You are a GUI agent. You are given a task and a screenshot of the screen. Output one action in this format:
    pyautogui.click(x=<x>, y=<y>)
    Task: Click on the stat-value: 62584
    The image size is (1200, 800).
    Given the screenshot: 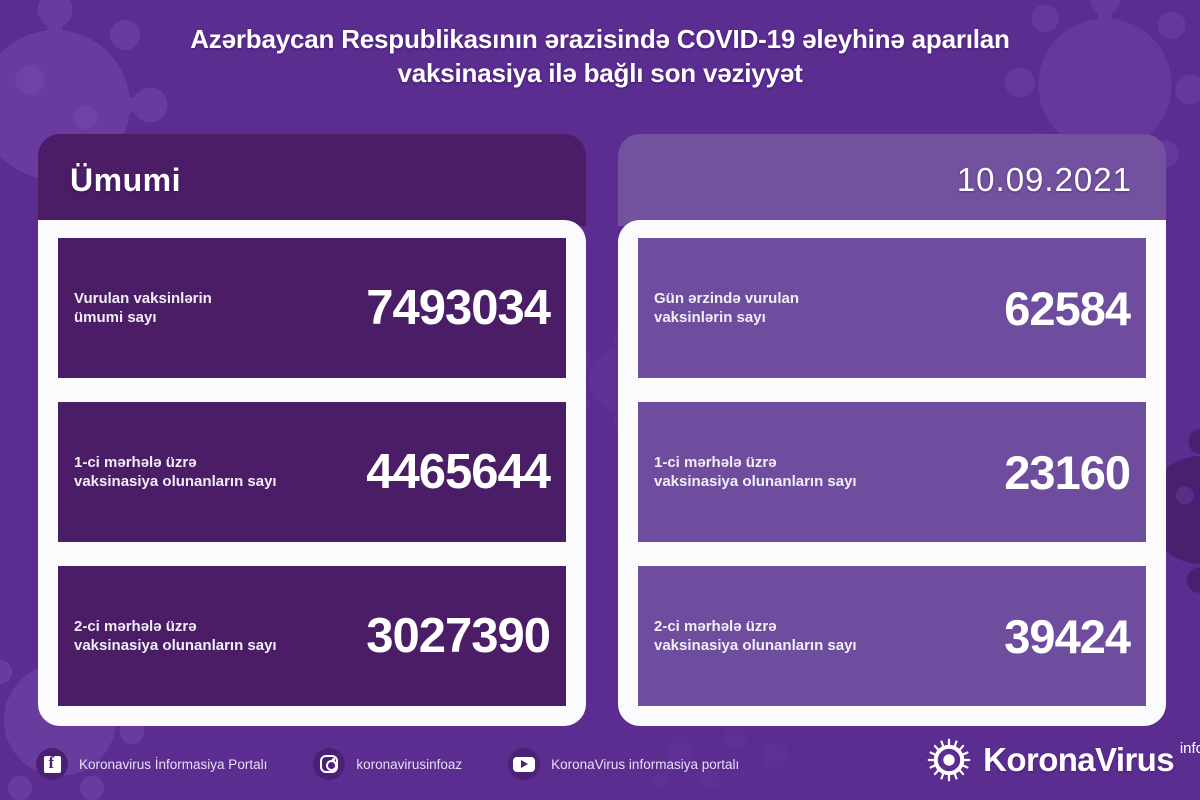 What is the action you would take?
    pyautogui.click(x=1067, y=308)
    